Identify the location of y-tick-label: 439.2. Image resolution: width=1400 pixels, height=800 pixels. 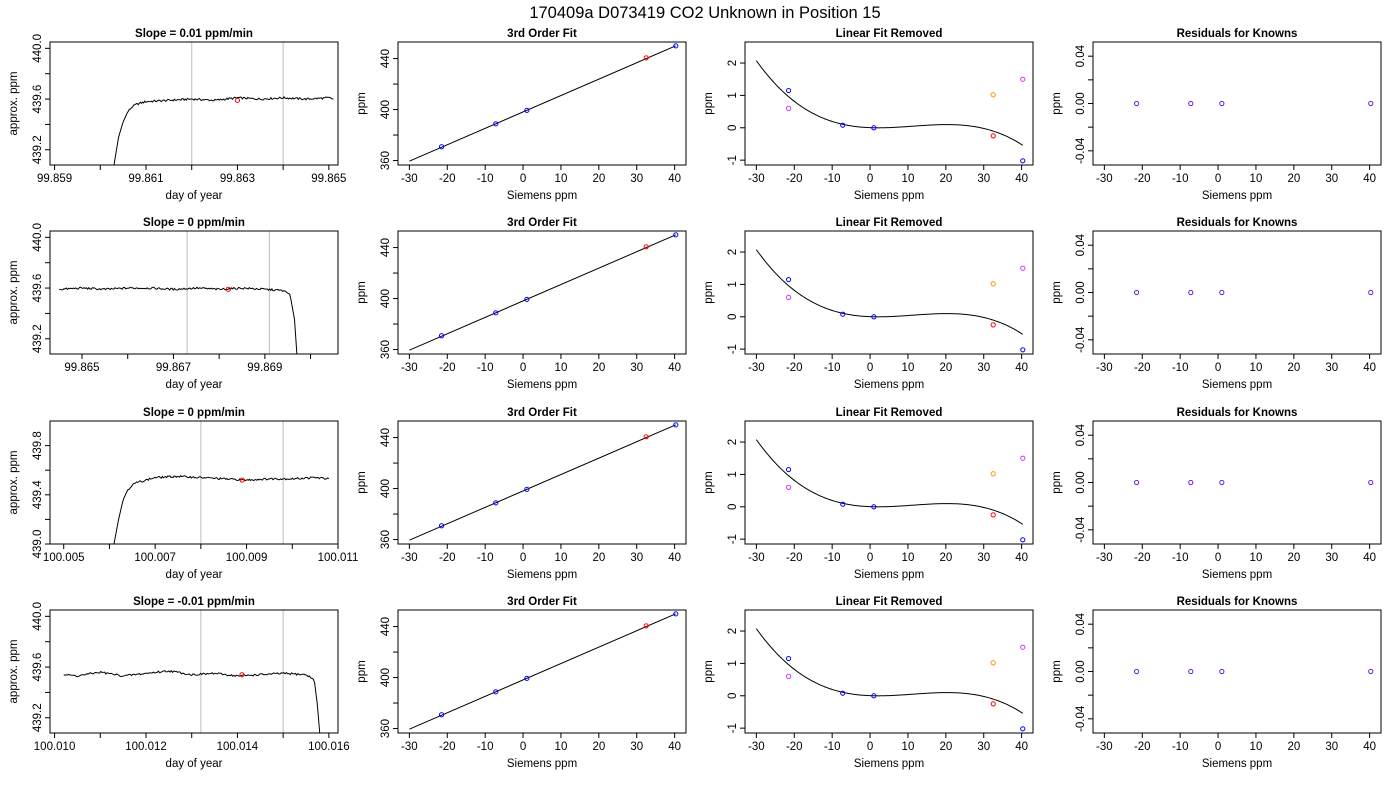
(38, 338).